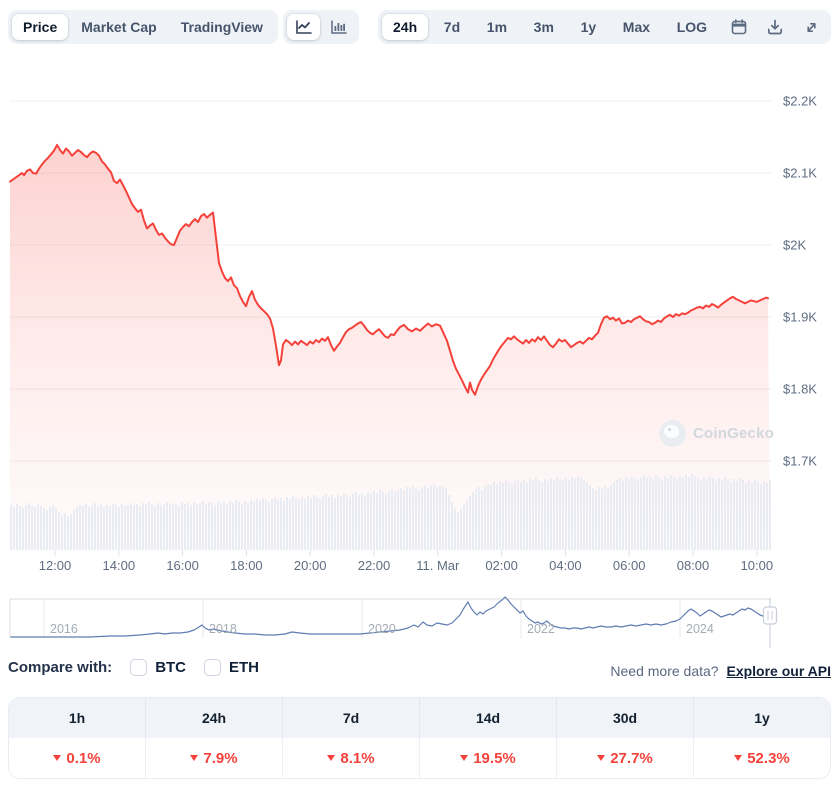 The image size is (839, 799). What do you see at coordinates (664, 671) in the screenshot?
I see `api-prompt-text: Need more data?` at bounding box center [664, 671].